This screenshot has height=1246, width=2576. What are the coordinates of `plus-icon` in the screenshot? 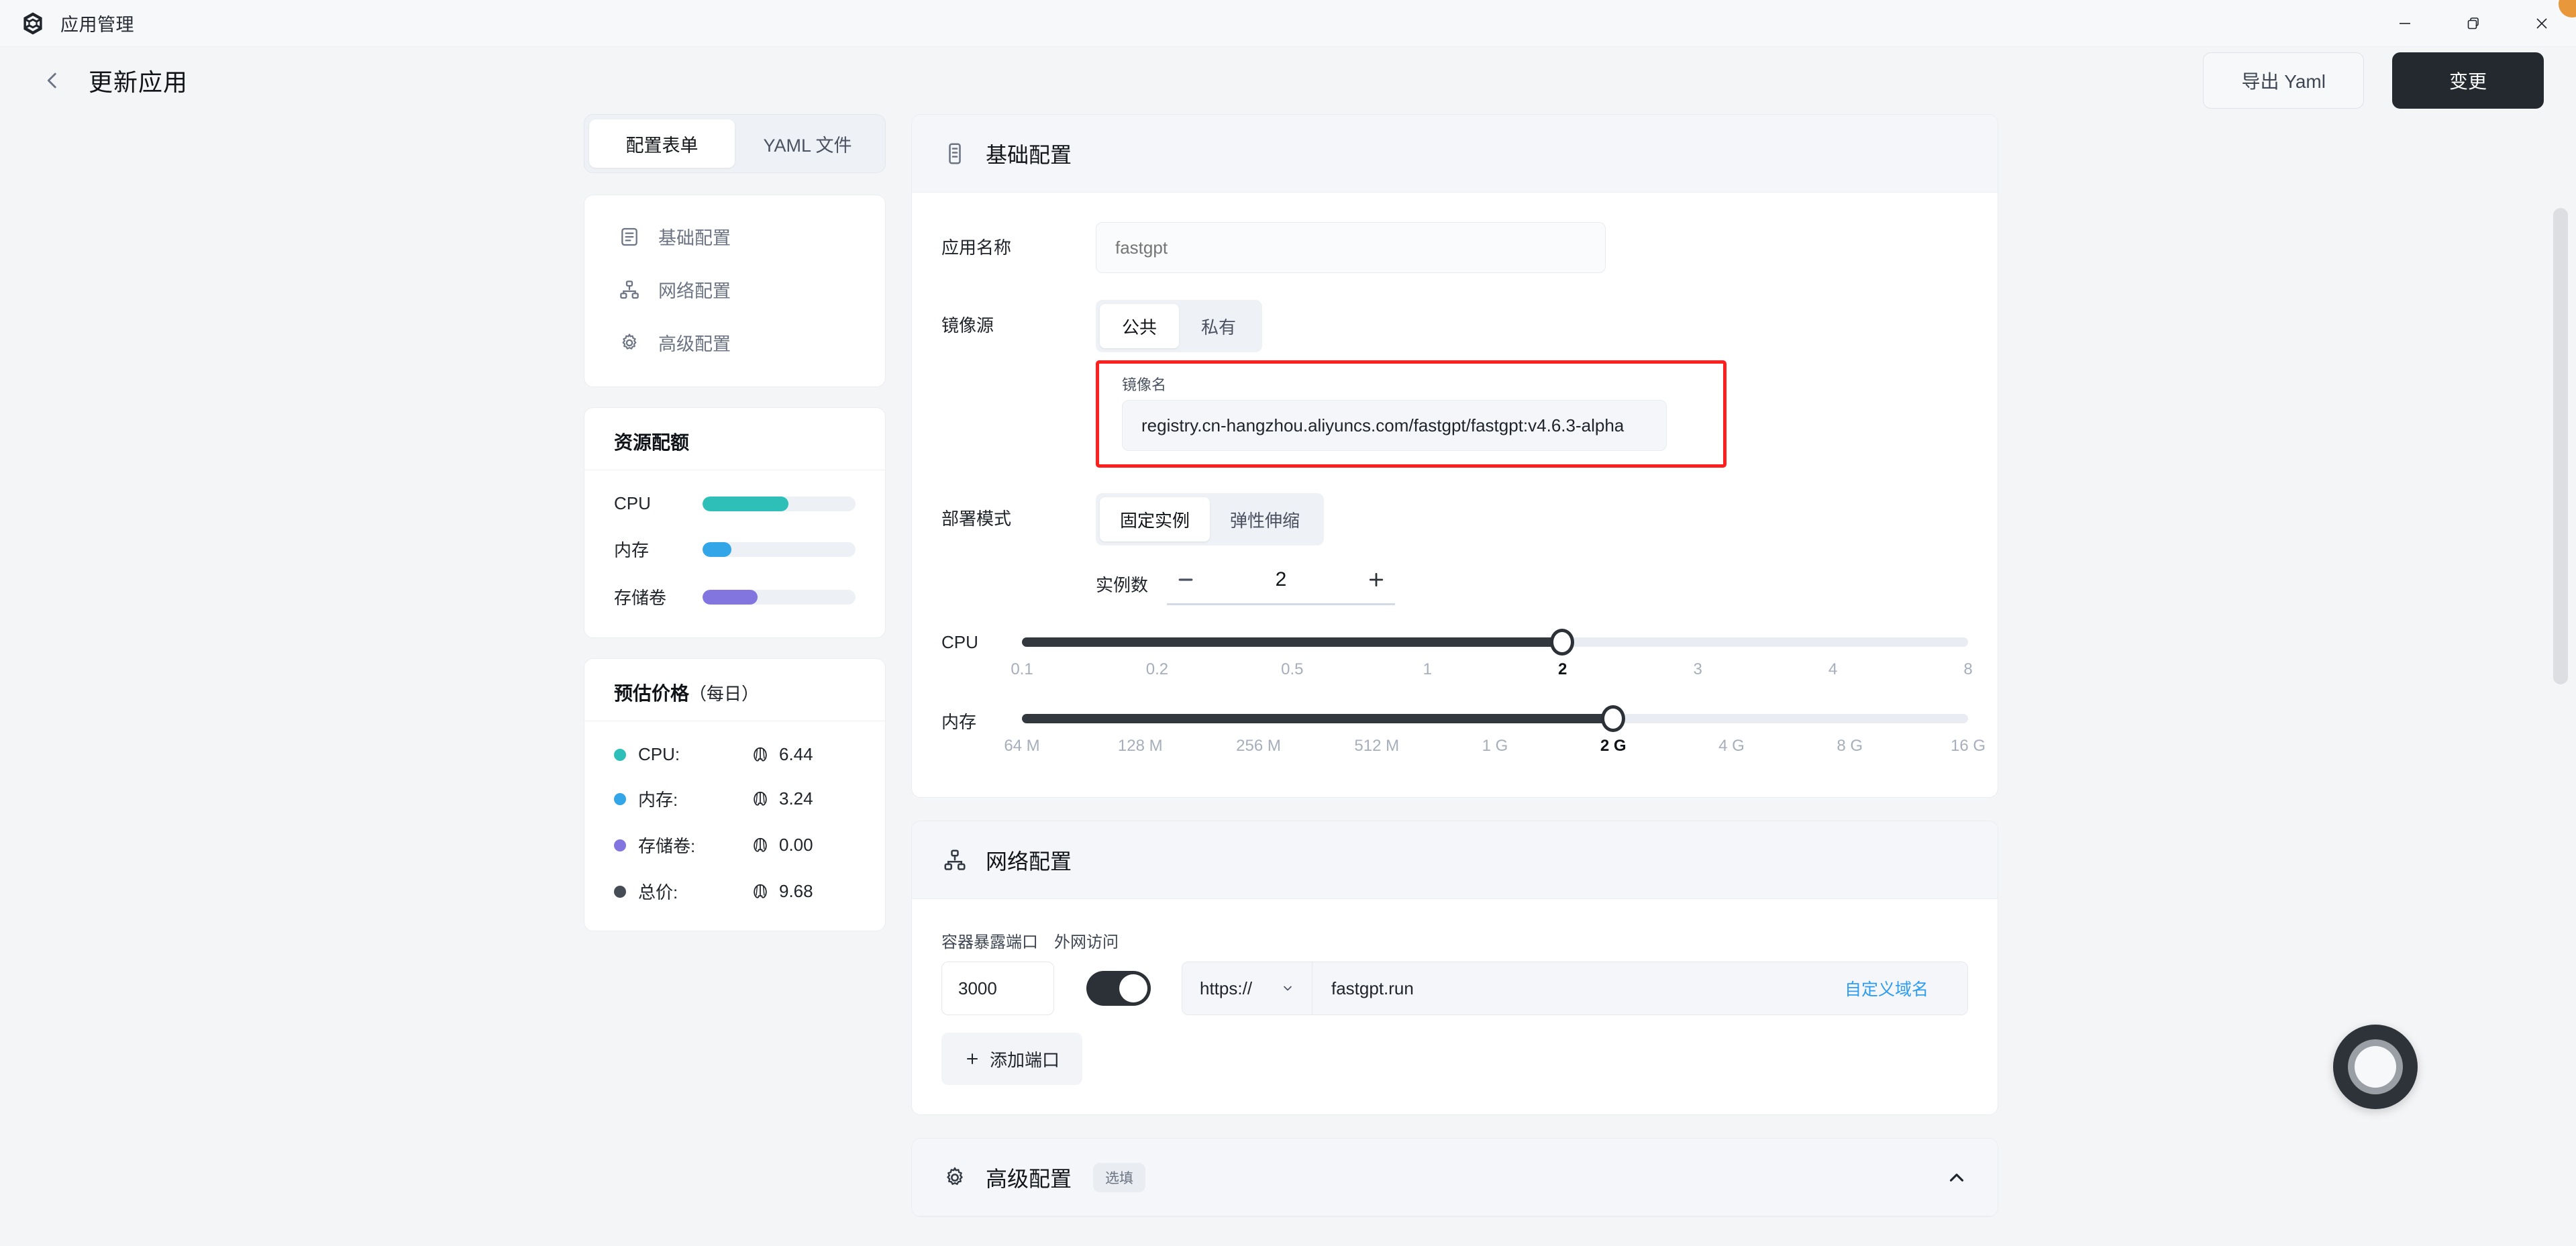 It's located at (1376, 579).